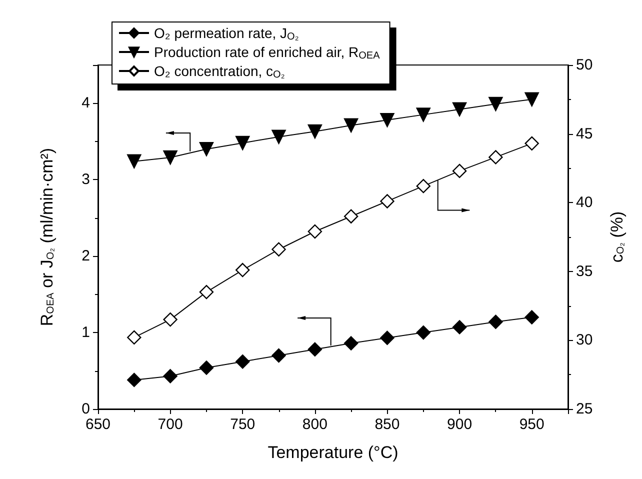  Describe the element at coordinates (584, 133) in the screenshot. I see `y2-tick-label: 45` at that location.